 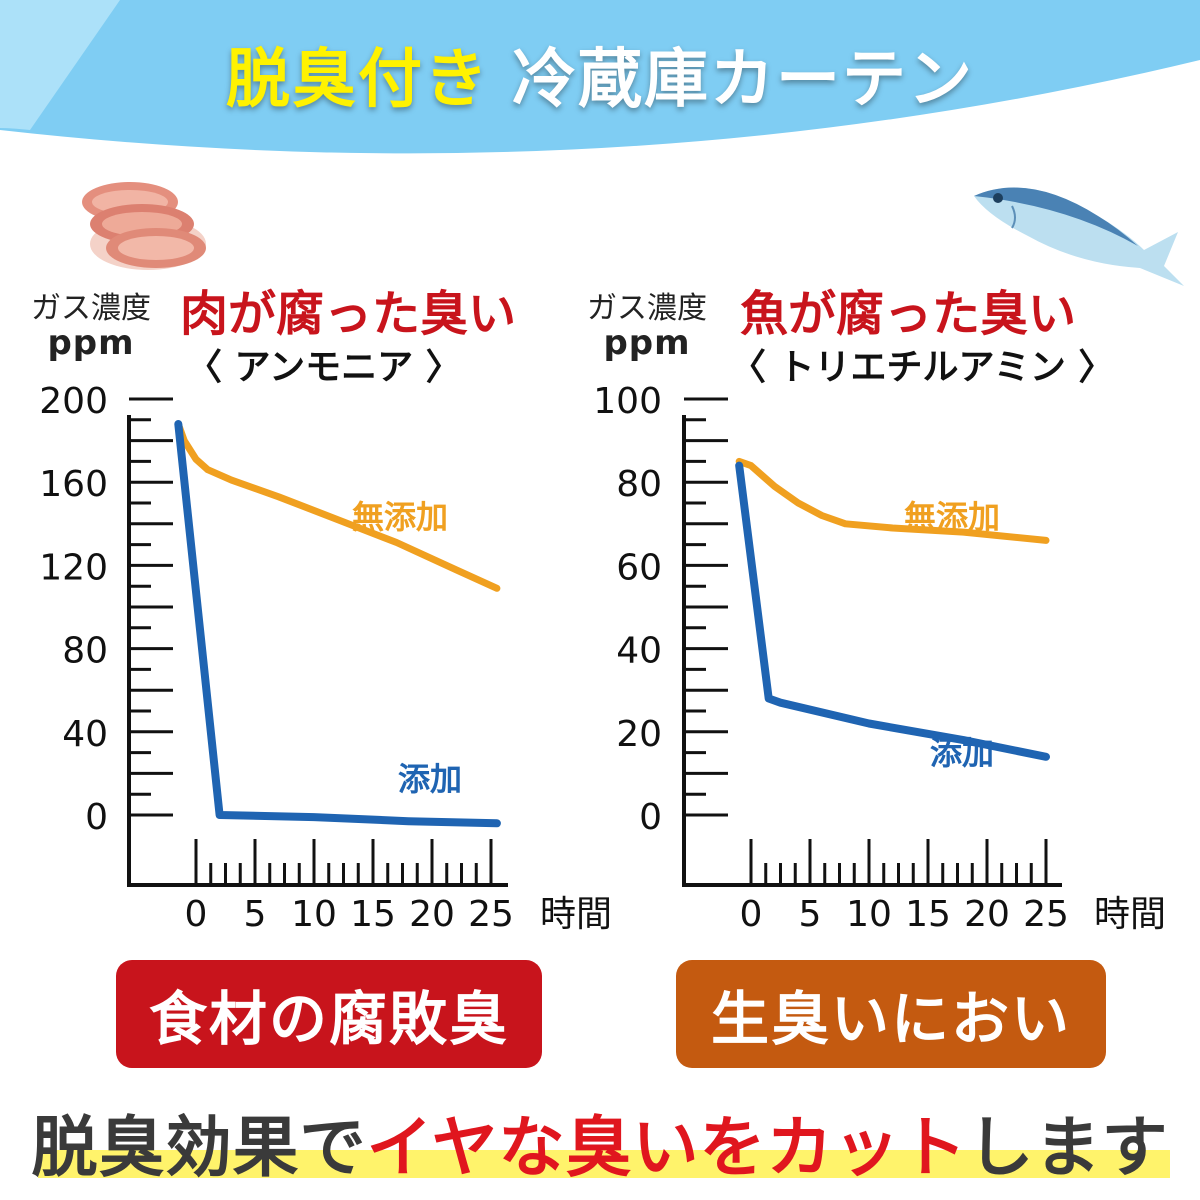 I want to click on right-x-axis-label: 時間, so click(x=1130, y=914).